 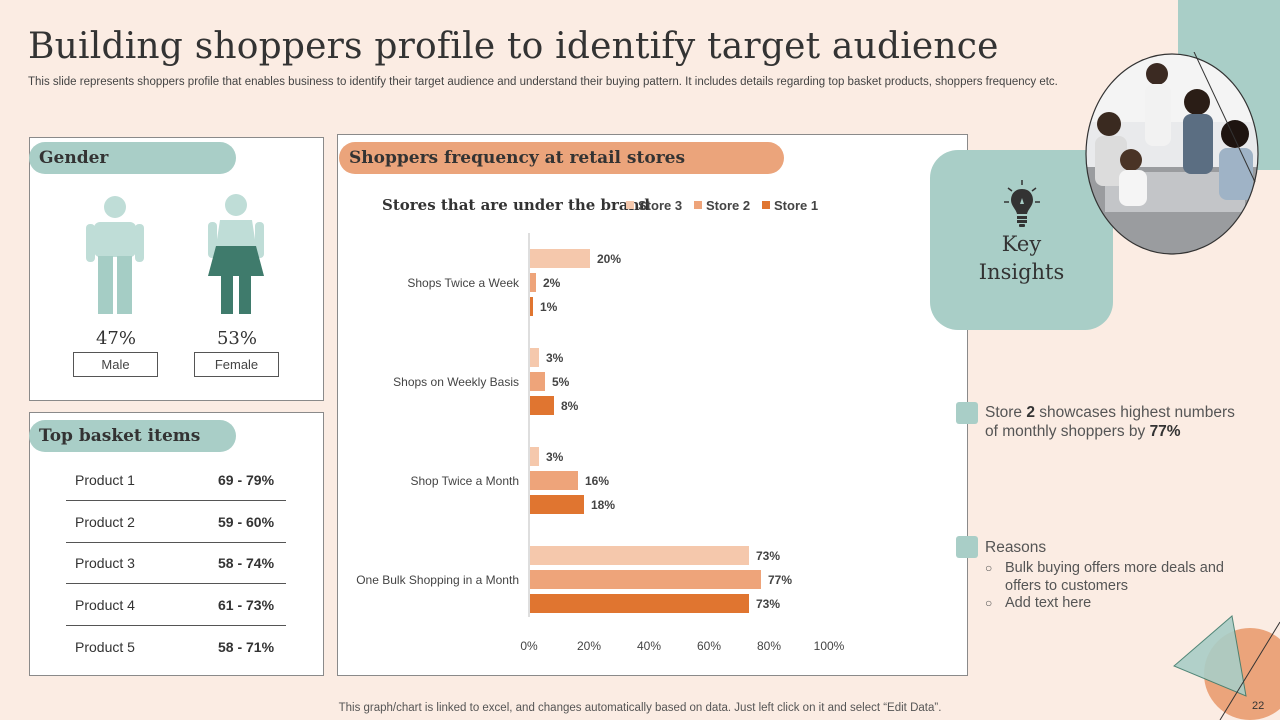 What do you see at coordinates (780, 580) in the screenshot?
I see `data-label: 77%` at bounding box center [780, 580].